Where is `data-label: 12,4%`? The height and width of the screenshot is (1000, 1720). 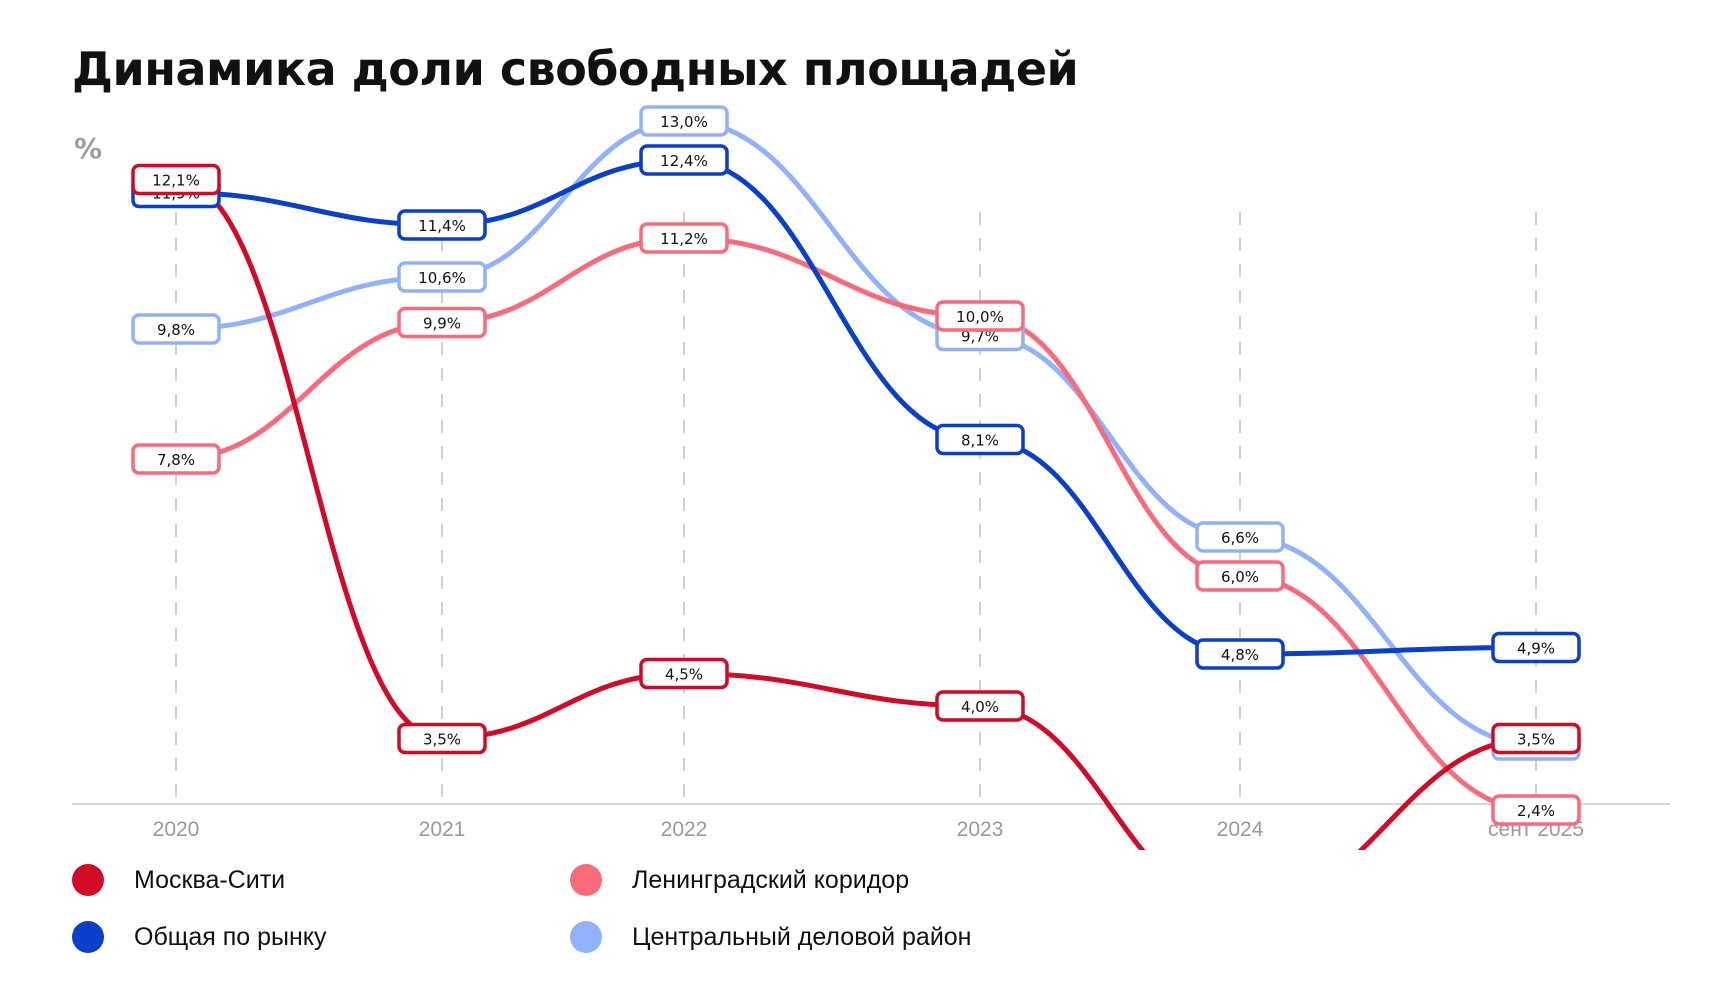
data-label: 12,4% is located at coordinates (684, 161).